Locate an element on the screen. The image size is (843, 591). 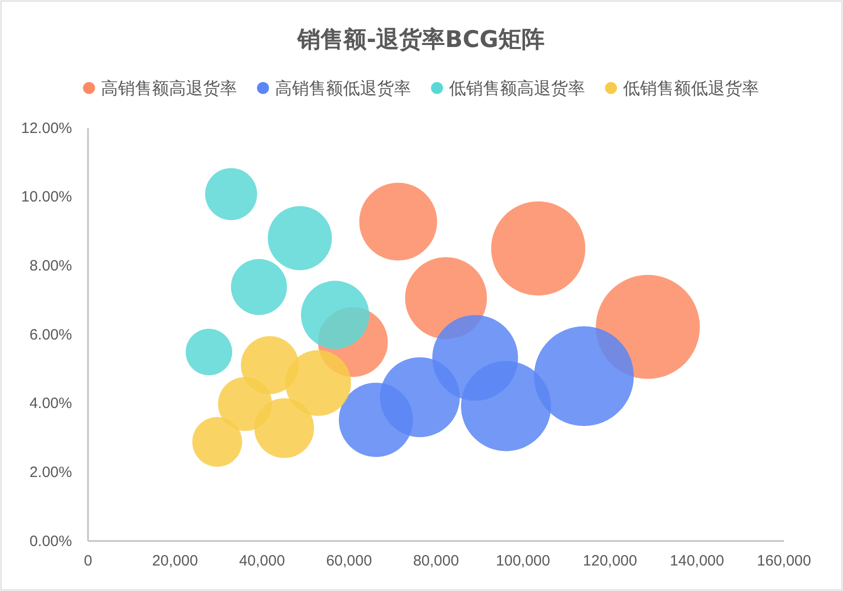
x-tick-label: 160,000 is located at coordinates (784, 561).